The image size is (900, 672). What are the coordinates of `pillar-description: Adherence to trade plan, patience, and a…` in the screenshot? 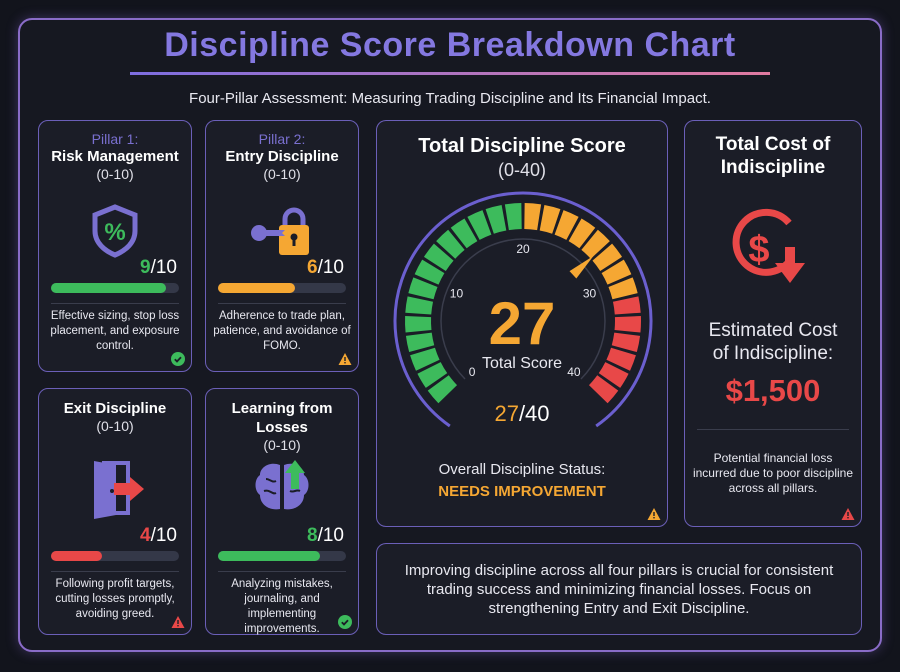 It's located at (282, 331).